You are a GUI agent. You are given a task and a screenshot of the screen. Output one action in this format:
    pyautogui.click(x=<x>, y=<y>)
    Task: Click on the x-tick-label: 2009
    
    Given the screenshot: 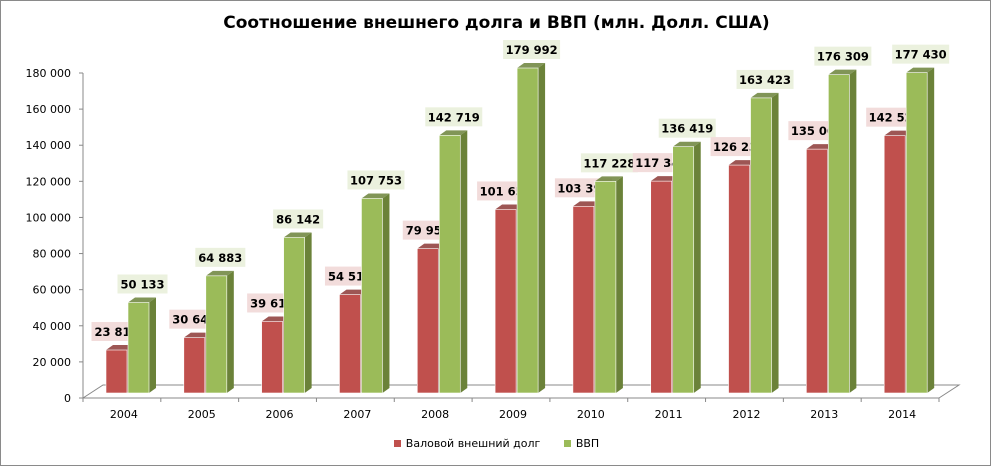 What is the action you would take?
    pyautogui.click(x=513, y=414)
    